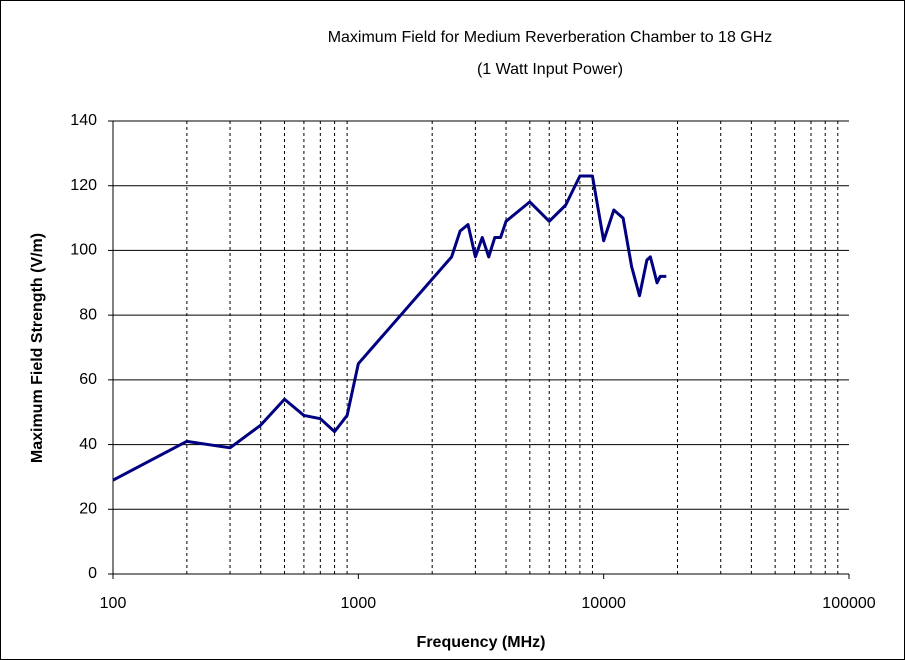 This screenshot has height=660, width=905. Describe the element at coordinates (550, 69) in the screenshot. I see `chart-subtitle: (1 Watt Input Power)` at that location.